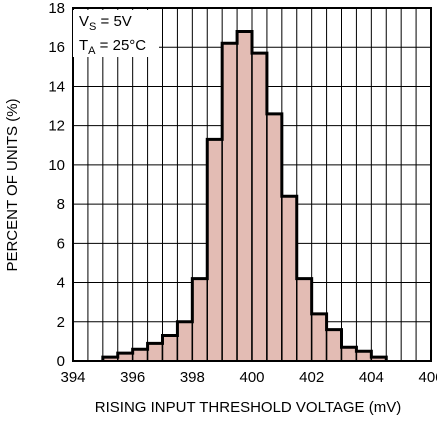 This screenshot has height=421, width=437. What do you see at coordinates (56, 8) in the screenshot?
I see `y-tick-label: 18` at bounding box center [56, 8].